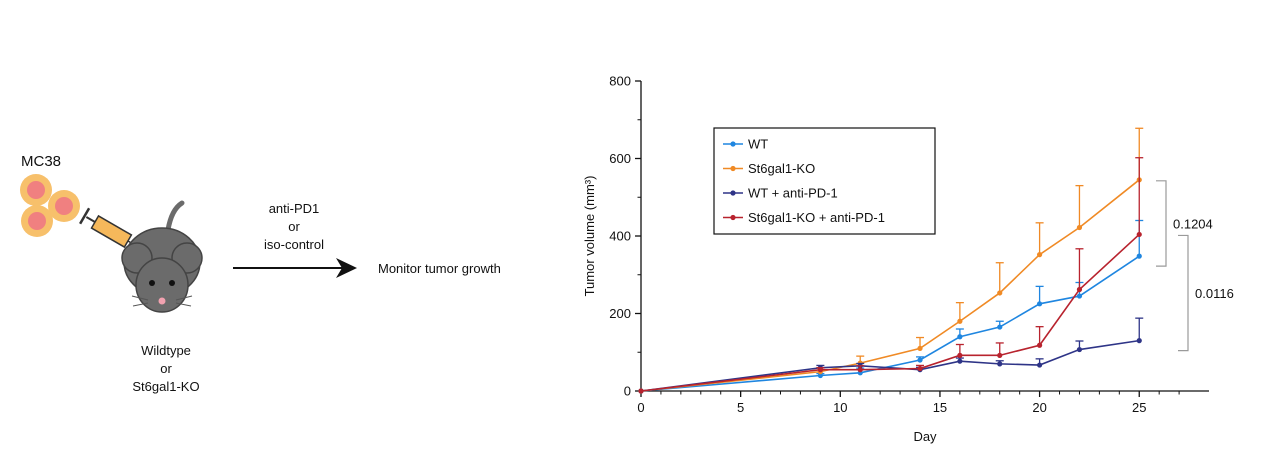 The height and width of the screenshot is (456, 1270). What do you see at coordinates (940, 407) in the screenshot?
I see `x-tick-label: 15` at bounding box center [940, 407].